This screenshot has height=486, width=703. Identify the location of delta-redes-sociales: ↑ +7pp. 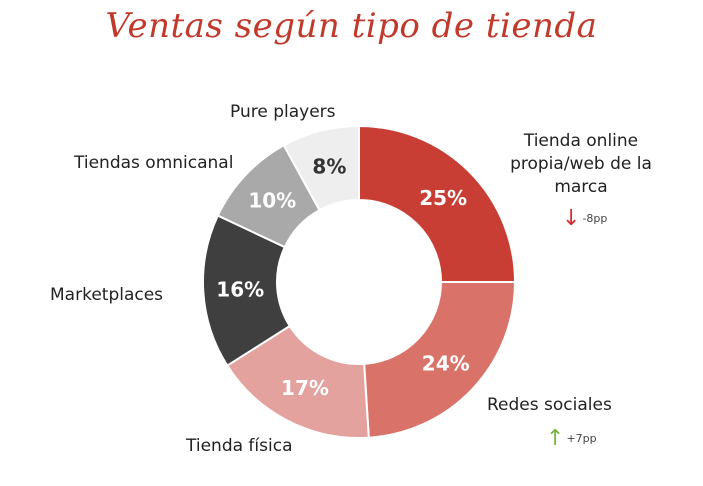
(571, 438).